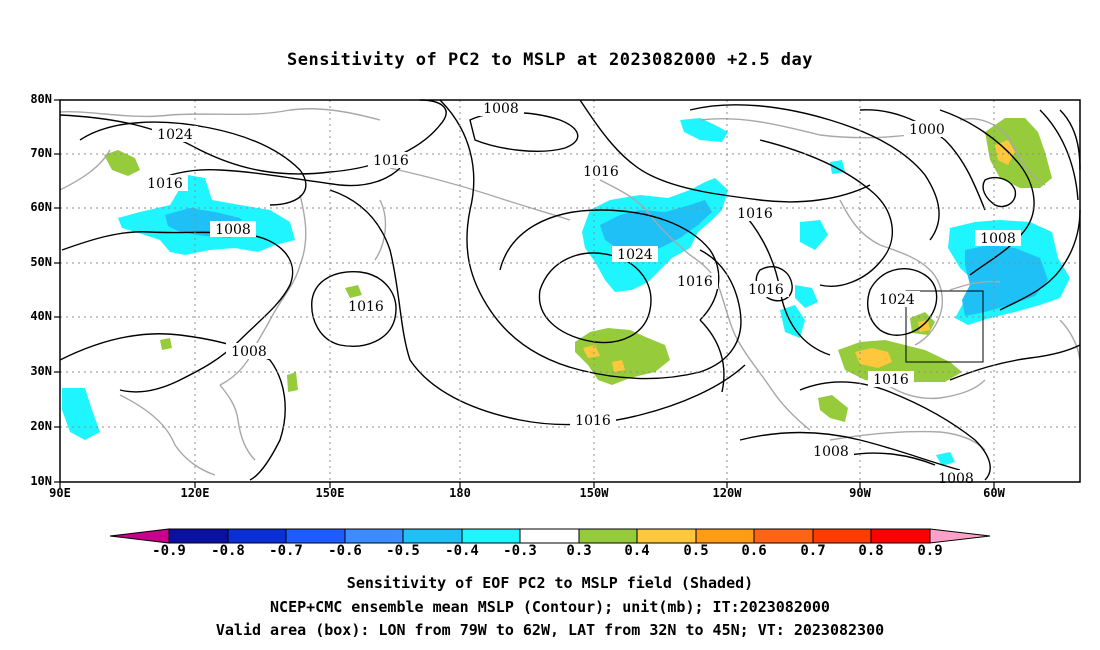  I want to click on svg-text: 1000, so click(927, 130).